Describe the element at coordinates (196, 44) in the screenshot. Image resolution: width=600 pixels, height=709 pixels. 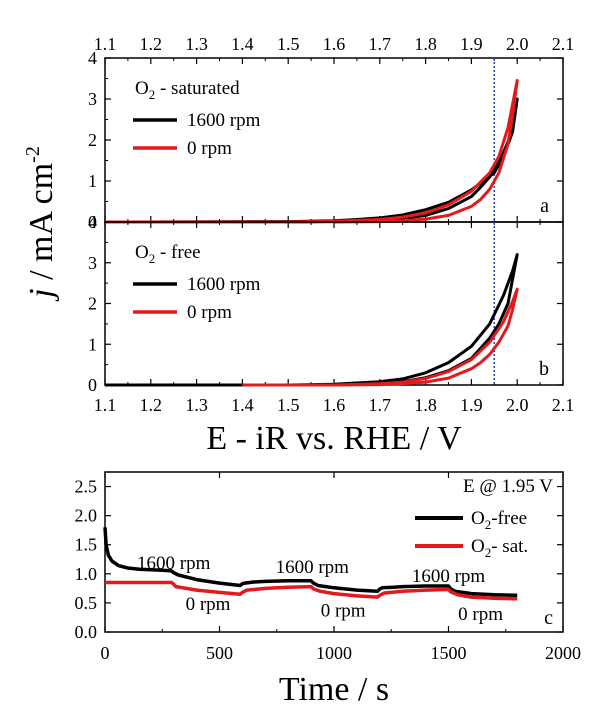
I see `x-tick-label-top: 1.3` at that location.